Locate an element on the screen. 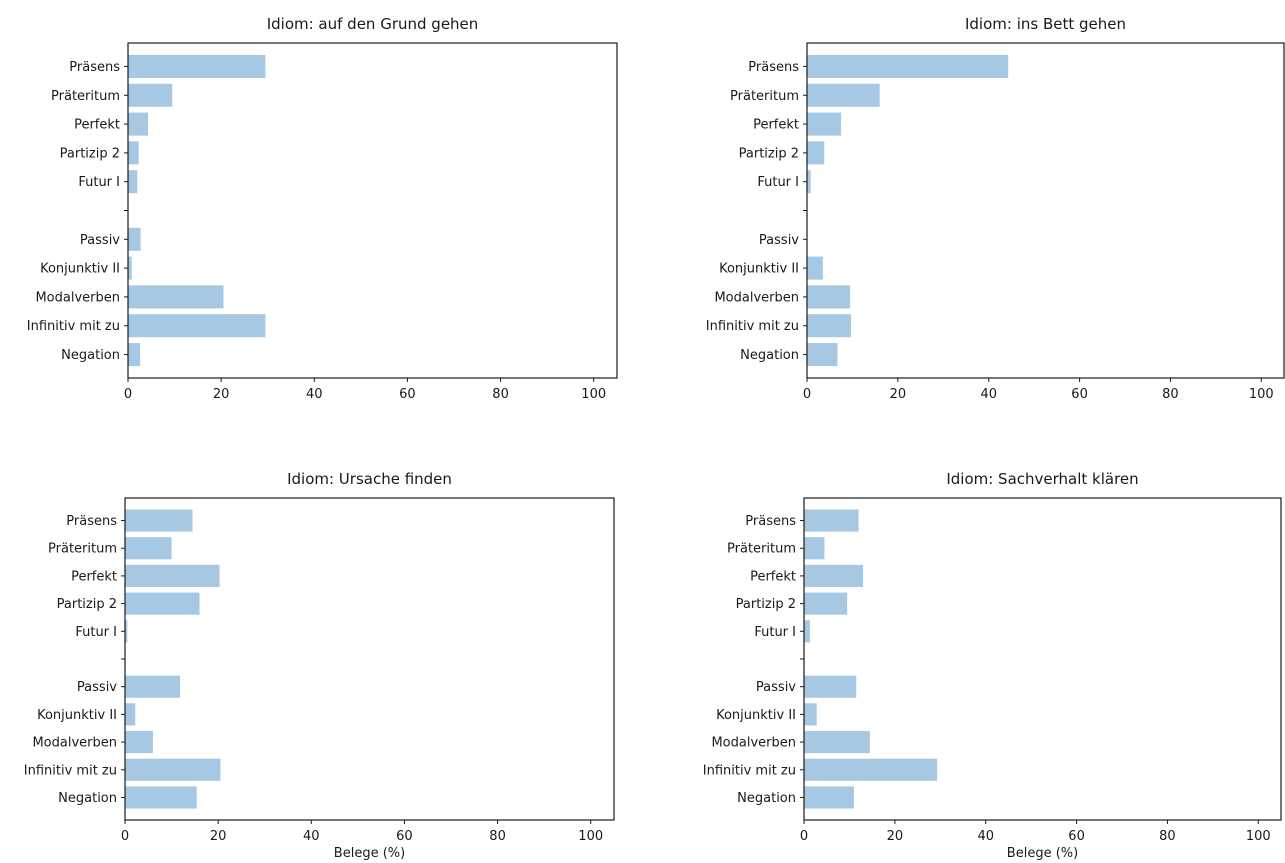 The width and height of the screenshot is (1285, 863). chart-title: Idiom: ins Bett gehen is located at coordinates (1045, 24).